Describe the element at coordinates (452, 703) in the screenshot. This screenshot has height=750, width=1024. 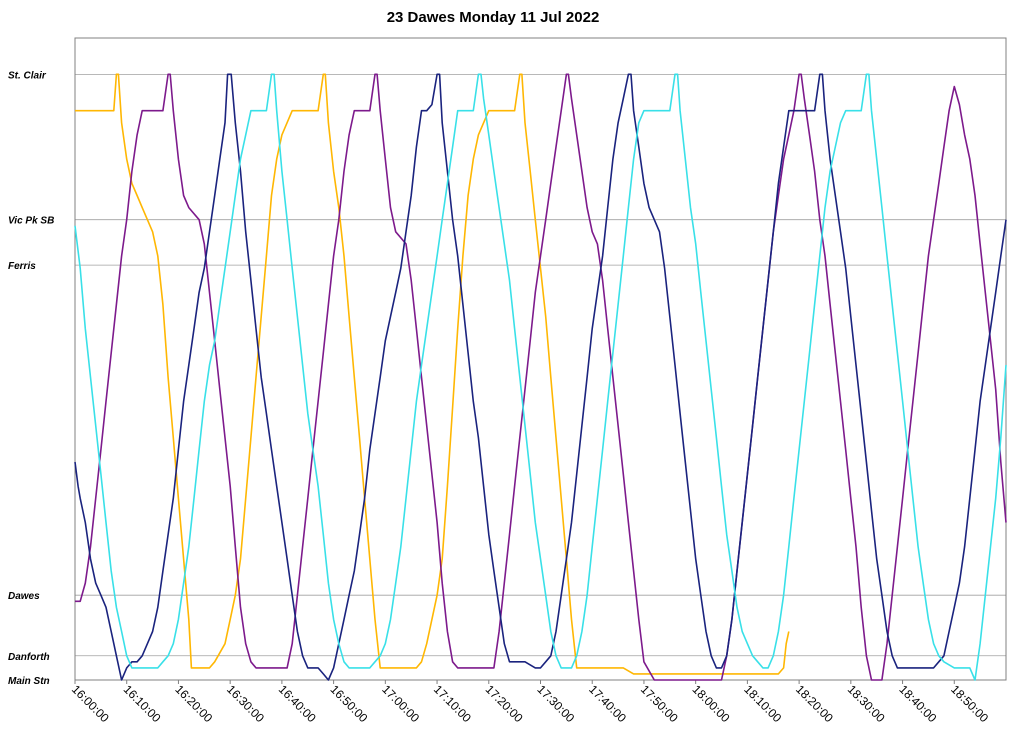
I see `x-tick-label: 17:10:00` at that location.